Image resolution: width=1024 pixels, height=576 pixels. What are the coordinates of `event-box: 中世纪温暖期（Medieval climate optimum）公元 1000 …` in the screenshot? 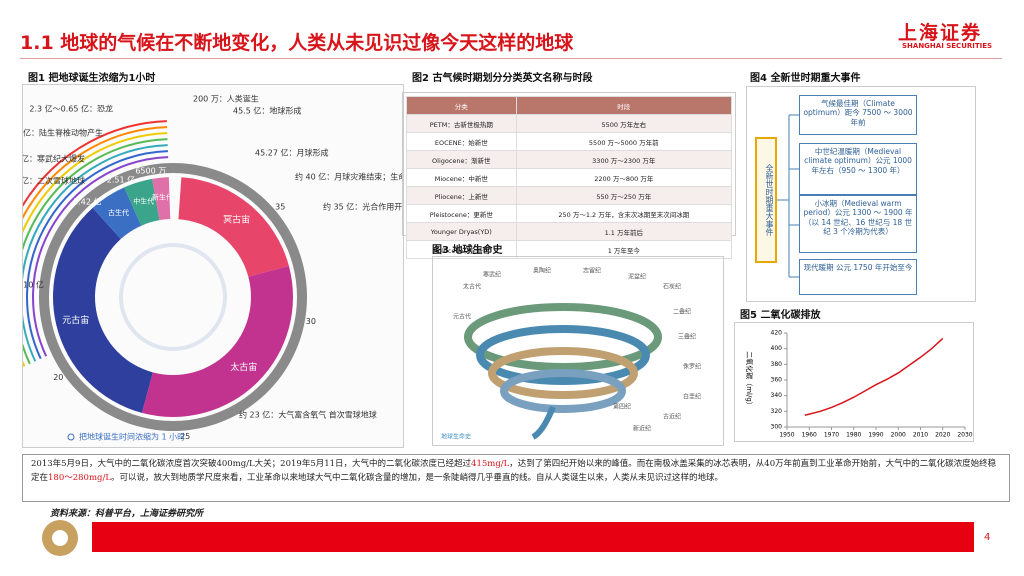 It's located at (858, 169).